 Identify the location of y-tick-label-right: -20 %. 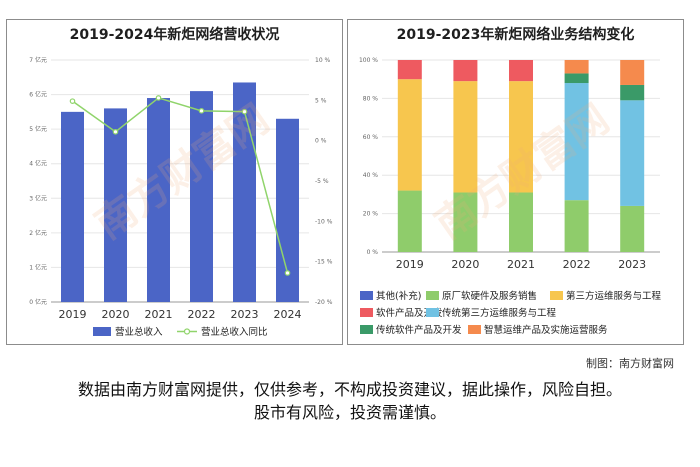
(324, 302).